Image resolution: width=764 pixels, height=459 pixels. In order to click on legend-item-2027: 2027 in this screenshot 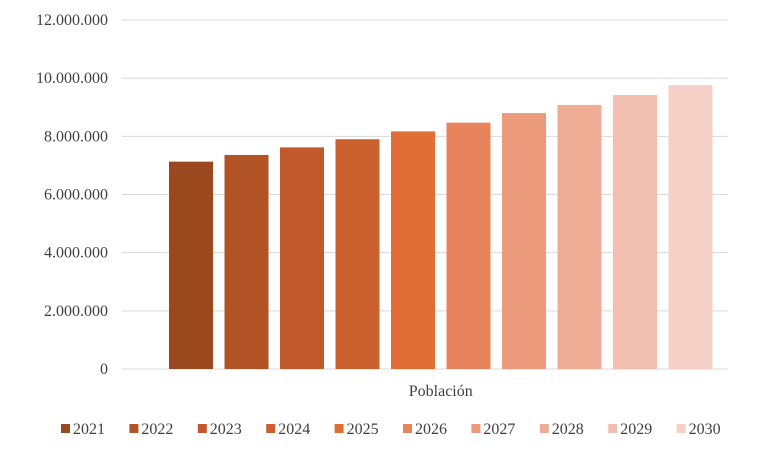, I will do `click(493, 429)`.